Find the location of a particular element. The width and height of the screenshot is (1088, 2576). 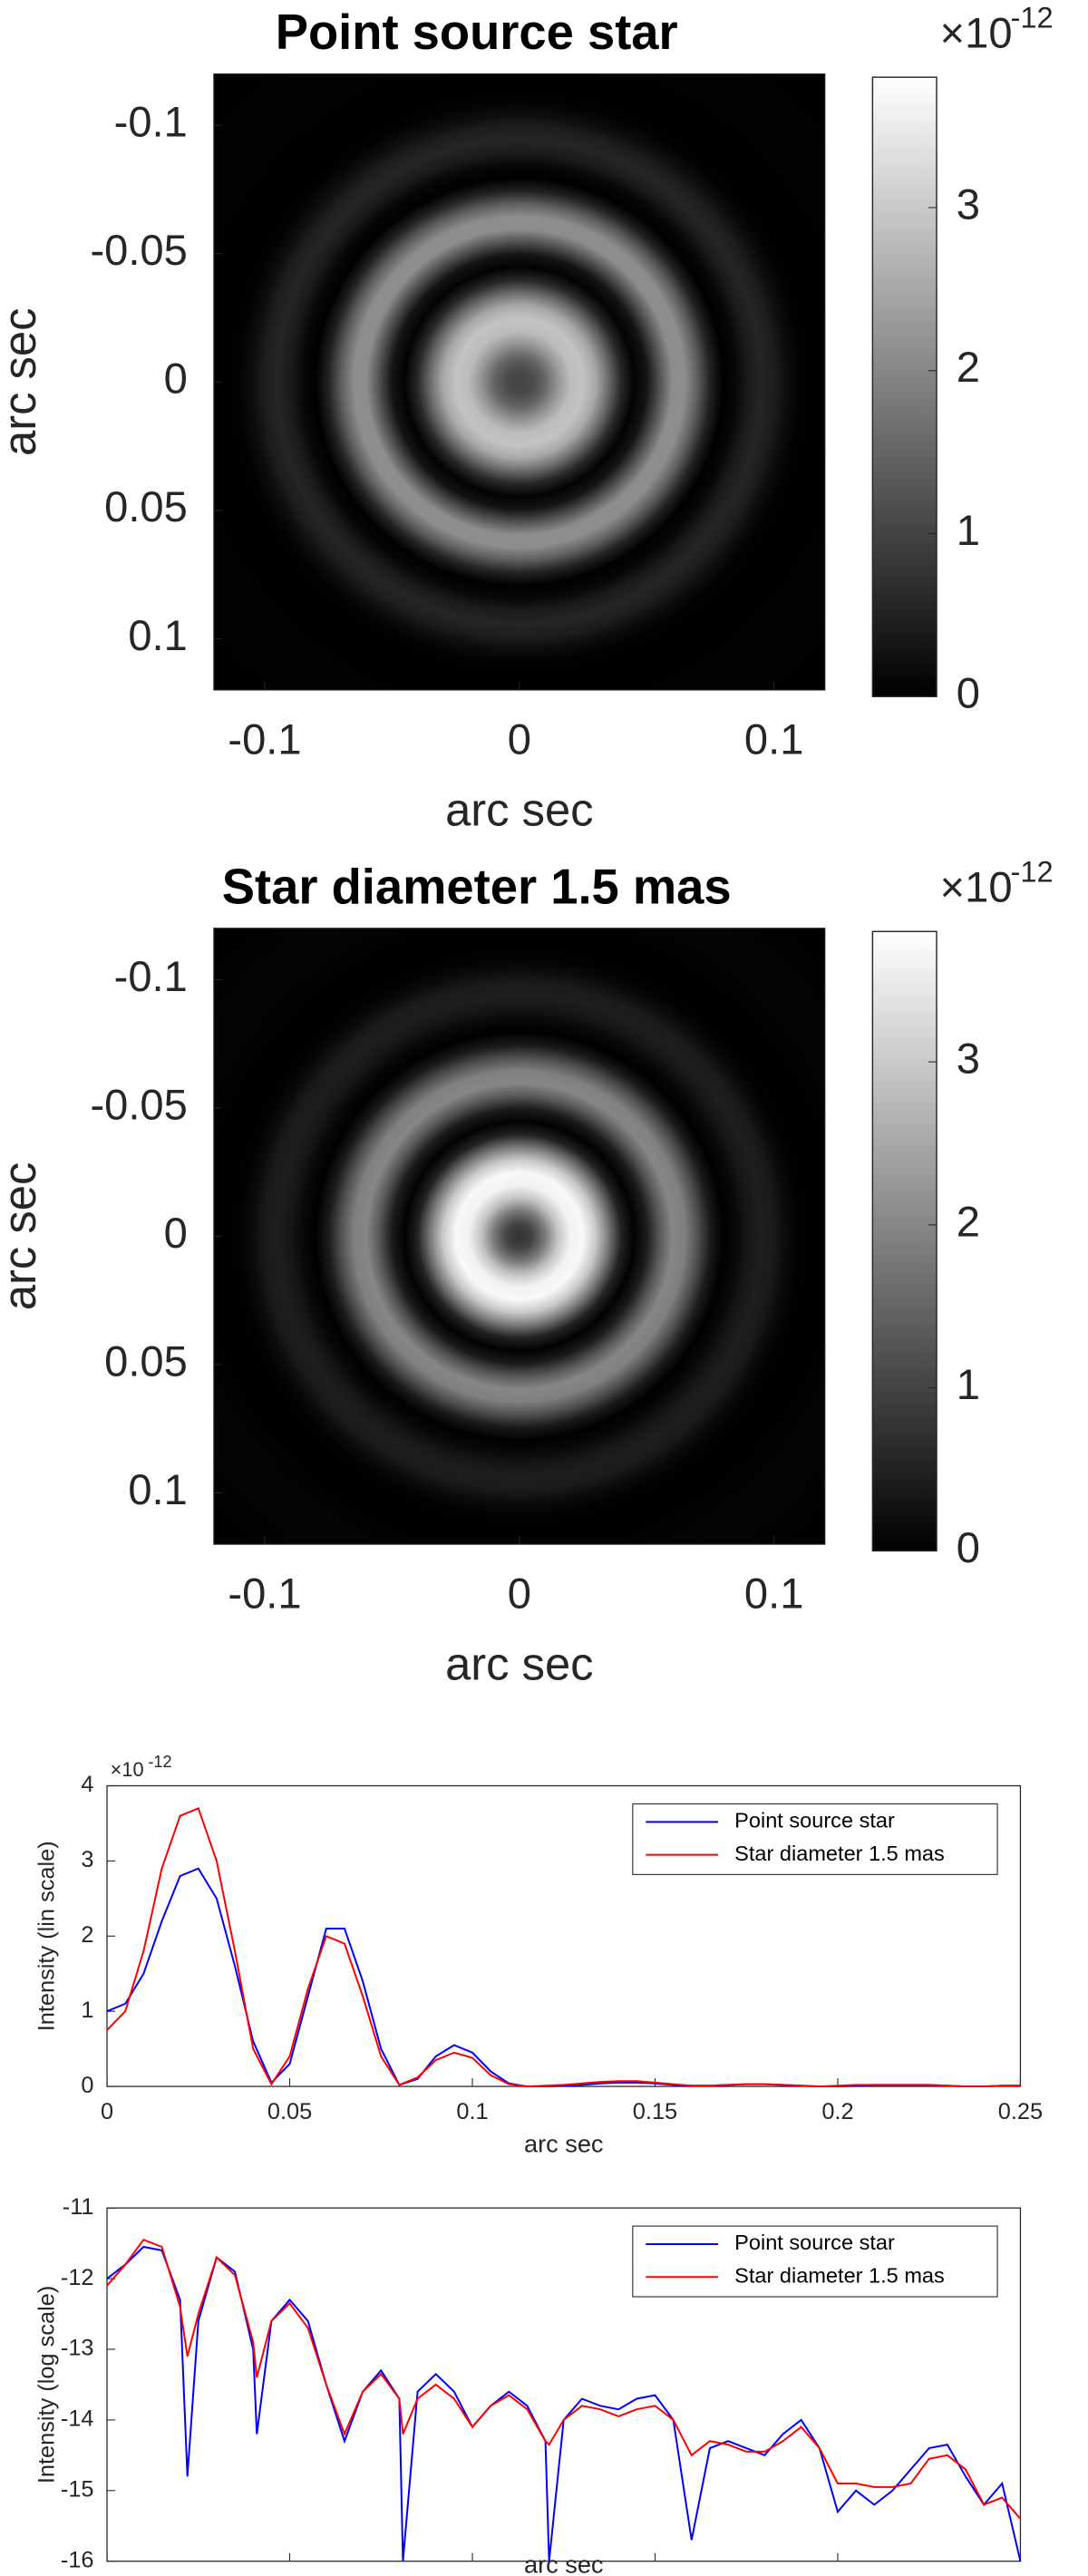

y-tick-label: -14 is located at coordinates (77, 2419).